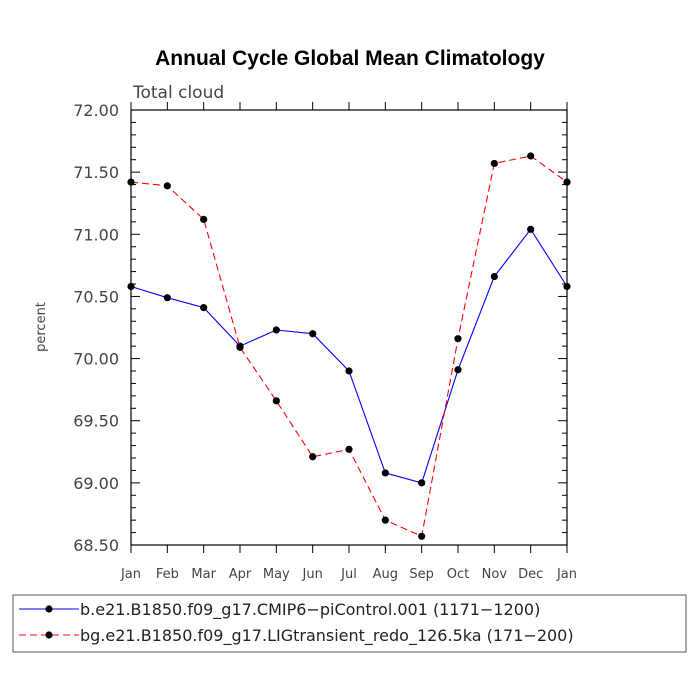 The width and height of the screenshot is (700, 700). Describe the element at coordinates (96, 234) in the screenshot. I see `y-tick-label: 71.00` at that location.